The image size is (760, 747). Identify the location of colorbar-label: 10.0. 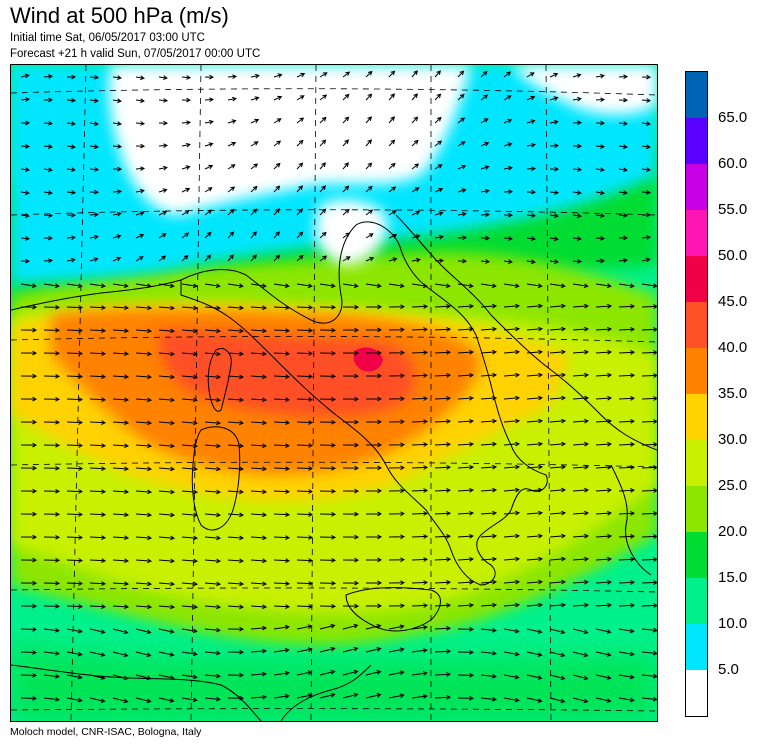
(733, 623).